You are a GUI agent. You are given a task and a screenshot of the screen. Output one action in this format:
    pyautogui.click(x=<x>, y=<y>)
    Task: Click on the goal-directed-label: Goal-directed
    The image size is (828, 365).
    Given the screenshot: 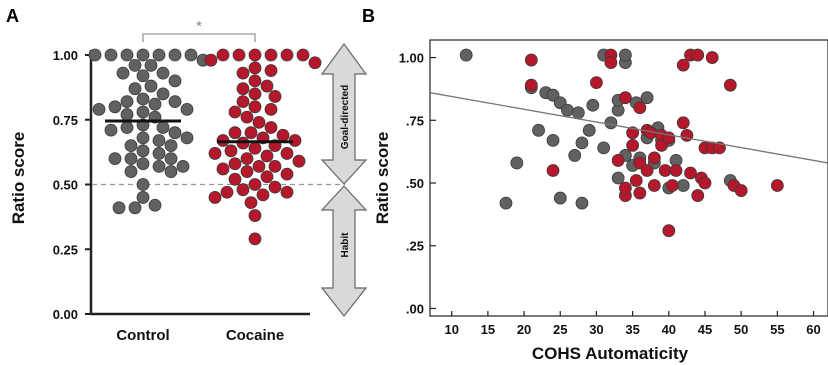 What is the action you would take?
    pyautogui.click(x=345, y=117)
    